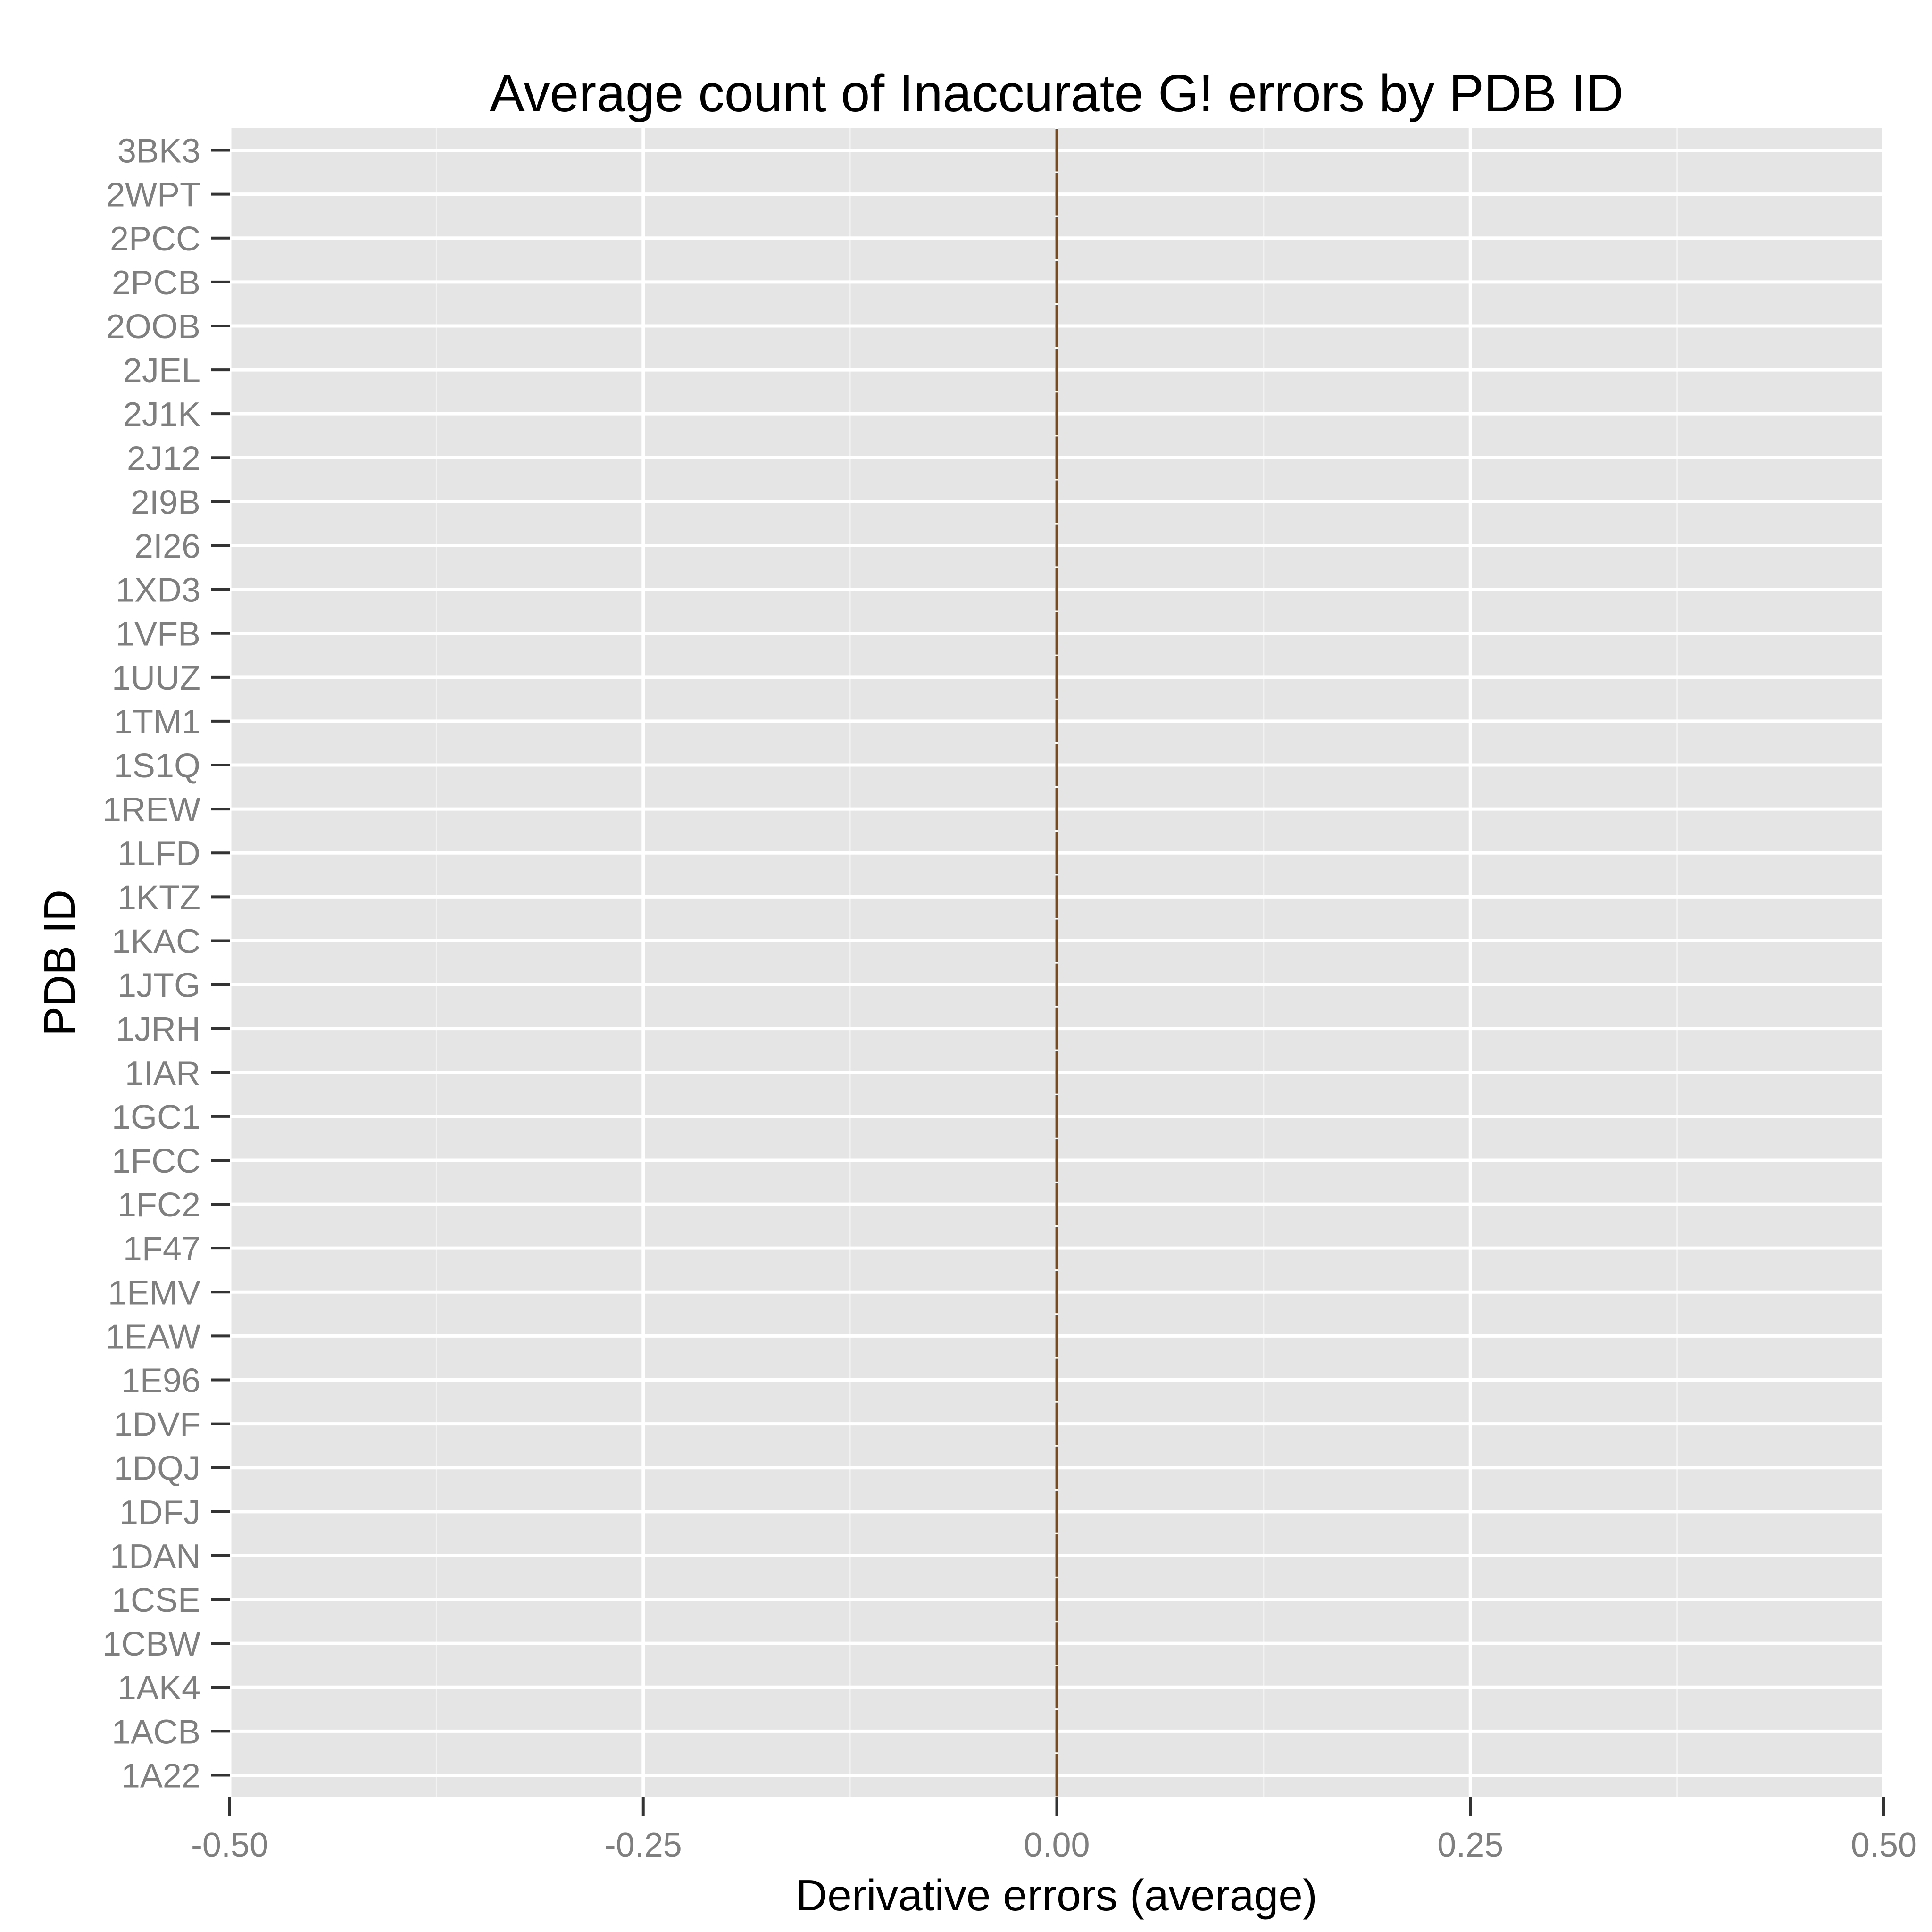 The height and width of the screenshot is (1932, 1932). What do you see at coordinates (160, 1381) in the screenshot?
I see `y-tick-label: 1E96` at bounding box center [160, 1381].